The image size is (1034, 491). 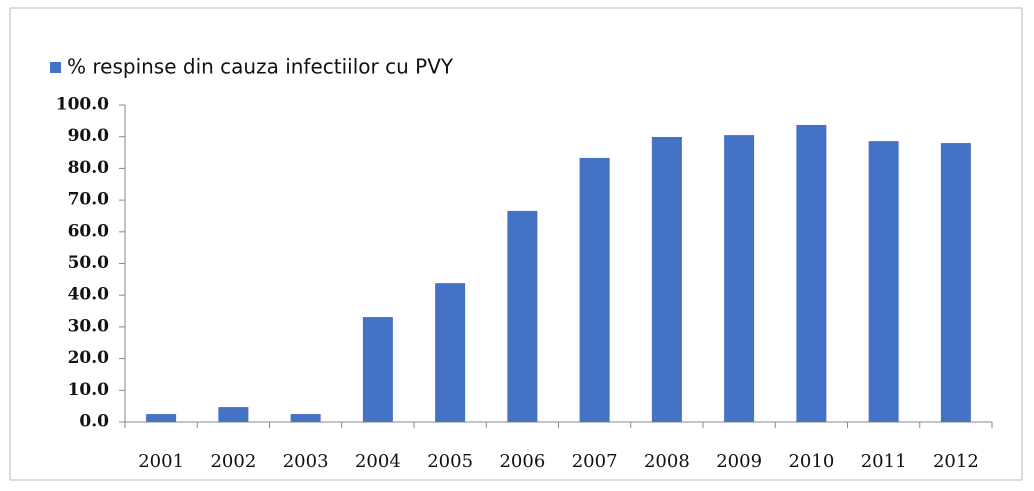 What do you see at coordinates (89, 295) in the screenshot?
I see `y-tick-label: 40.0` at bounding box center [89, 295].